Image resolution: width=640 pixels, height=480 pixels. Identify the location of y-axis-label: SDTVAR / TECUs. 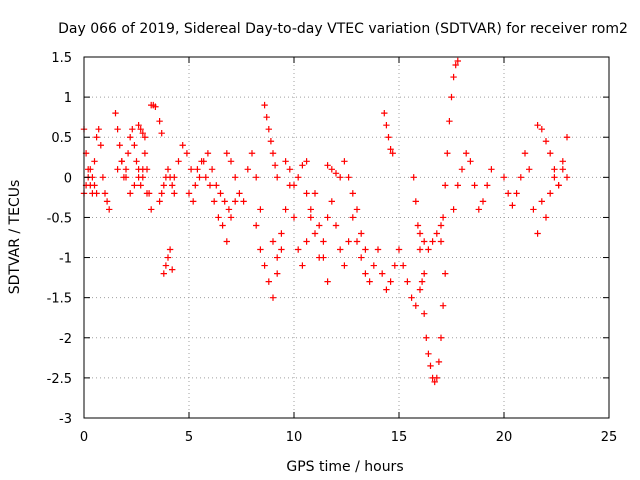
(15, 237).